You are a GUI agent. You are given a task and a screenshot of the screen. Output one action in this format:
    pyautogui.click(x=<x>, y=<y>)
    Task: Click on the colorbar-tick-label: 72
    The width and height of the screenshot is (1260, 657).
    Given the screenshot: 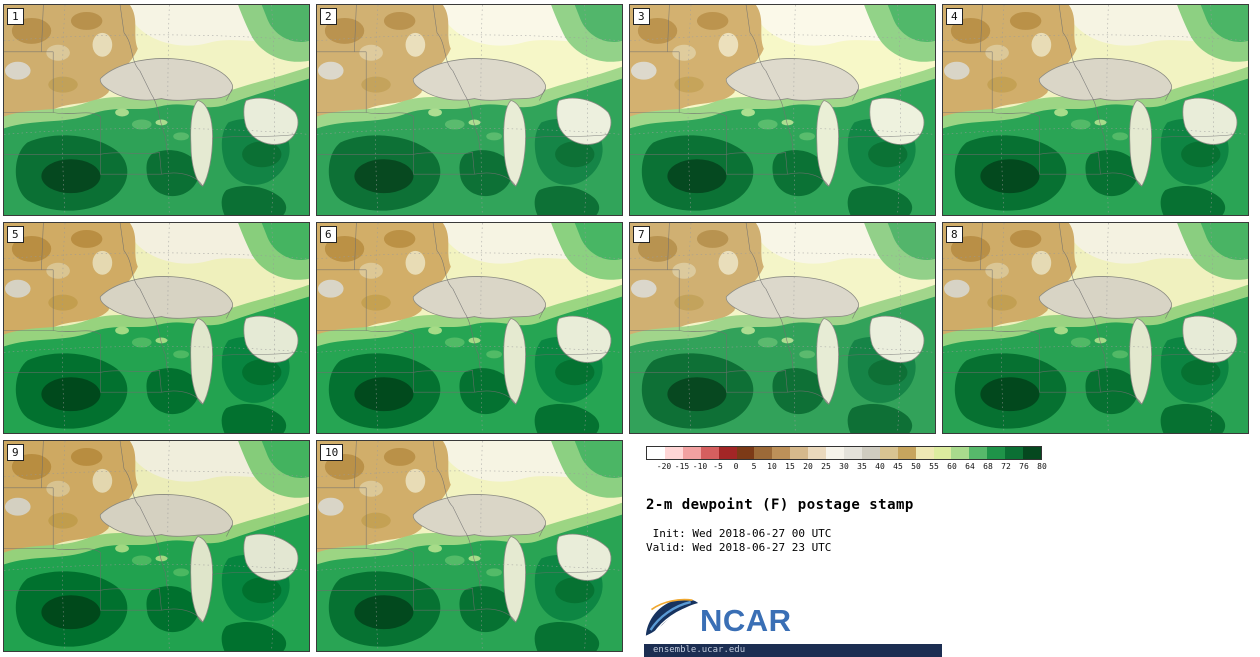 What is the action you would take?
    pyautogui.click(x=1006, y=466)
    